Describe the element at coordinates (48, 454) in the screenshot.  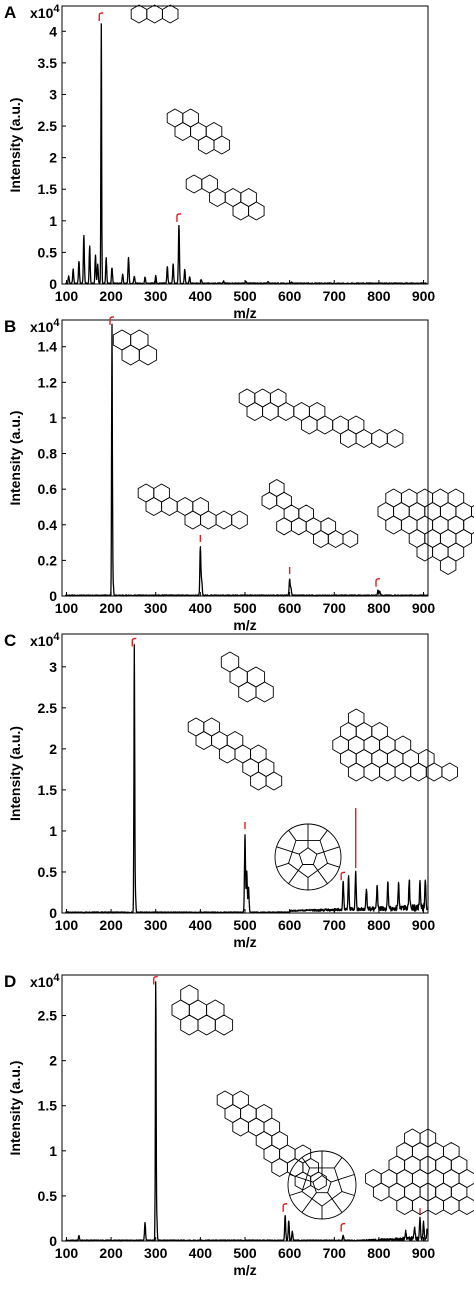
I see `y-tick-label: 0.8` at that location.